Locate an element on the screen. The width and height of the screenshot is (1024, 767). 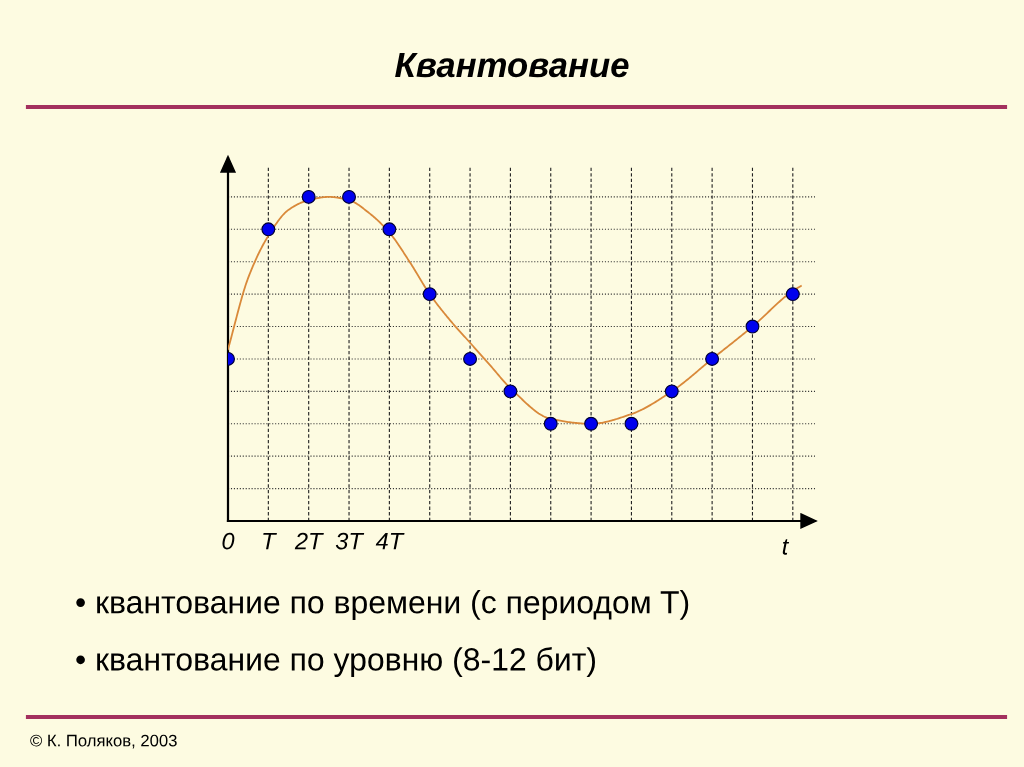
text: © К. Поляков, 2003 is located at coordinates (103, 741).